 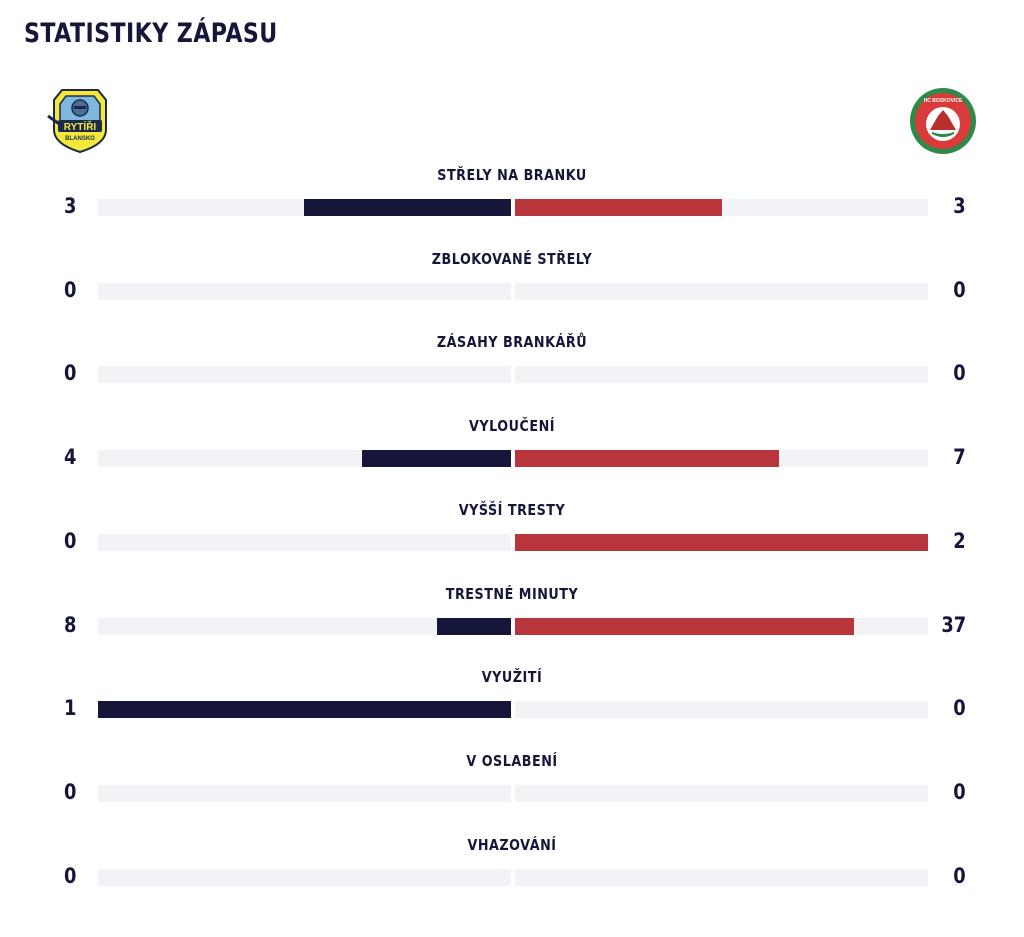 I want to click on away-stat-value: 37, so click(x=953, y=624).